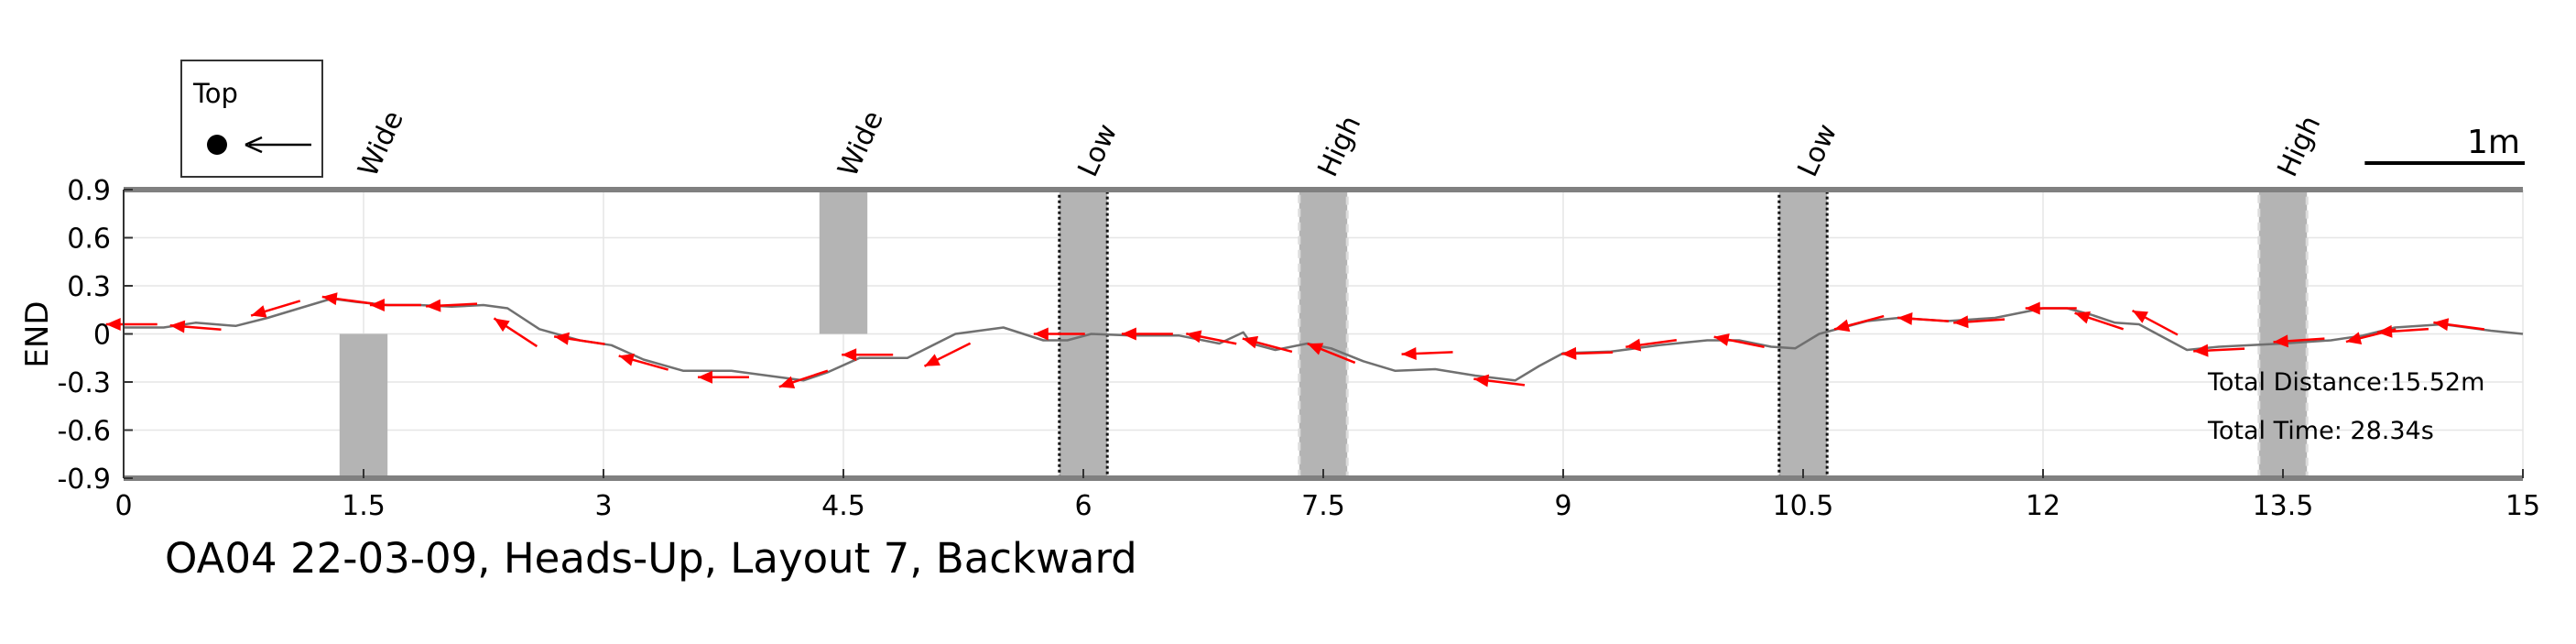 This screenshot has width=2576, height=644. What do you see at coordinates (89, 240) in the screenshot?
I see `y-tick-label: 0.6` at bounding box center [89, 240].